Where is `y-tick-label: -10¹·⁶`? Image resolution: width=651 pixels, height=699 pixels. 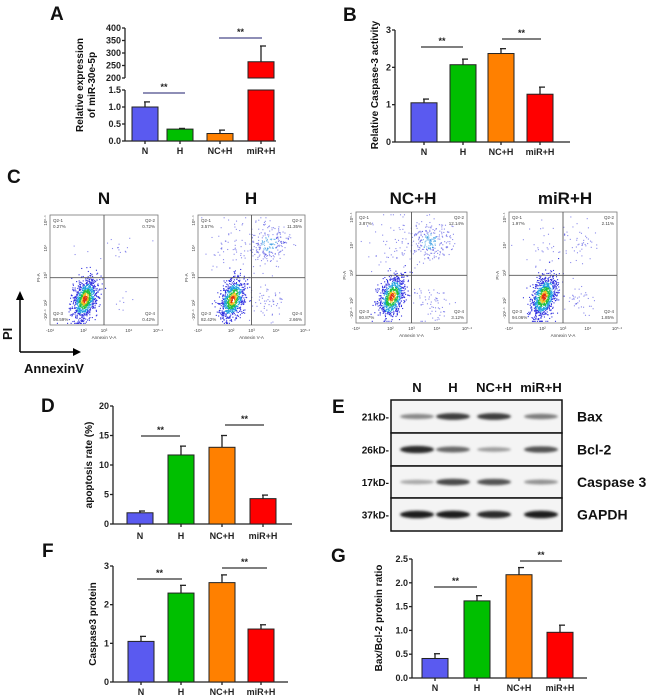
y-tick-label: -10¹·⁶ is located at coordinates (45, 315).